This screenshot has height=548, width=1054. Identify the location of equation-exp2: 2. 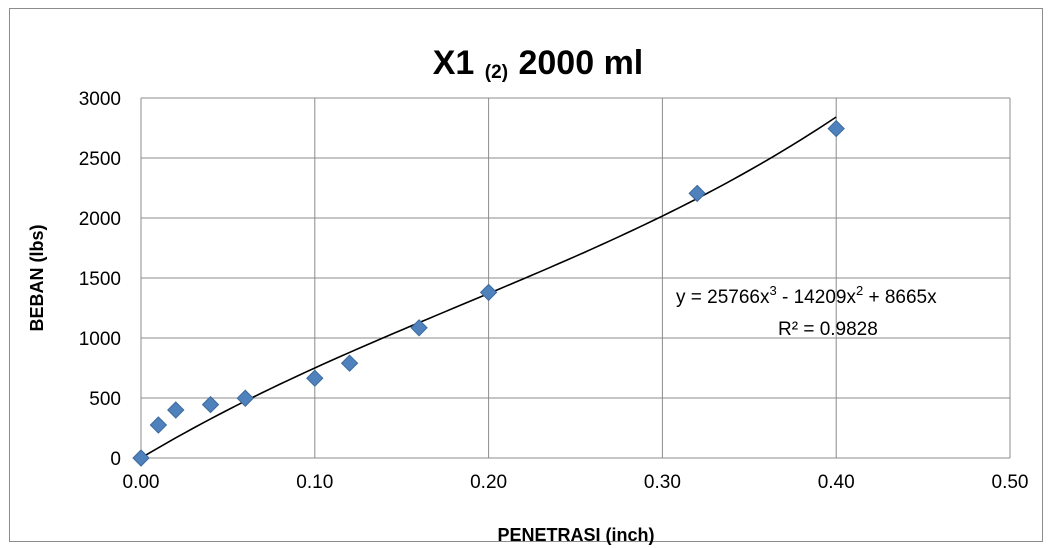
(859, 290).